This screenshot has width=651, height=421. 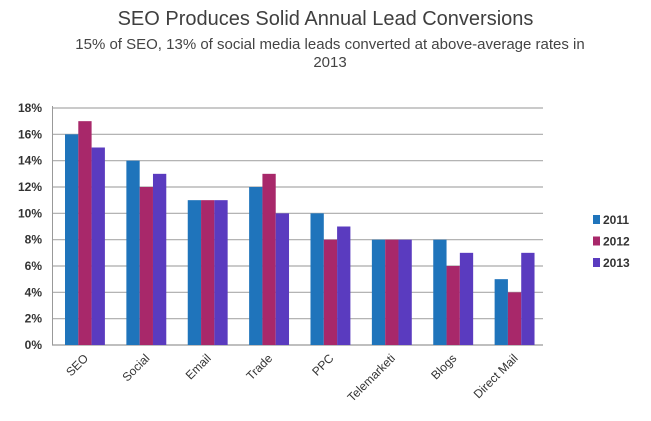 I want to click on bar-2011-ppc, so click(x=317, y=279).